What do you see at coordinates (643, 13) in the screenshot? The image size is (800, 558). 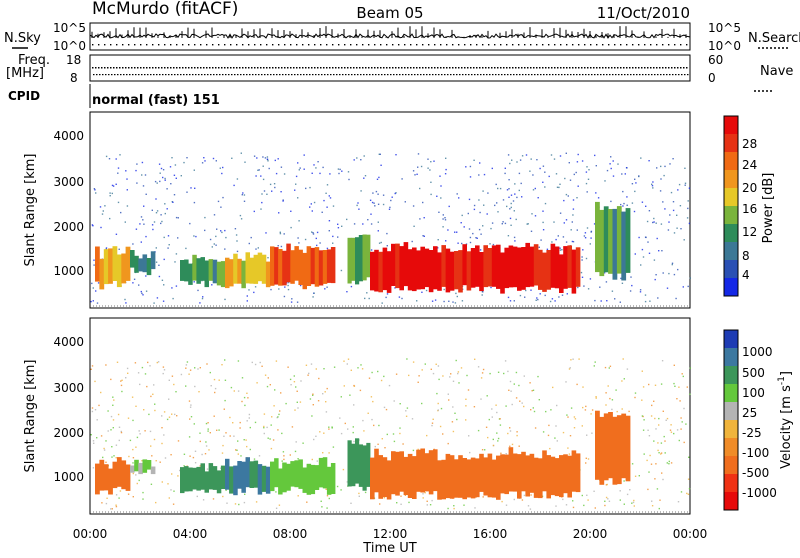 I see `date-title: 11/Oct/2010` at bounding box center [643, 13].